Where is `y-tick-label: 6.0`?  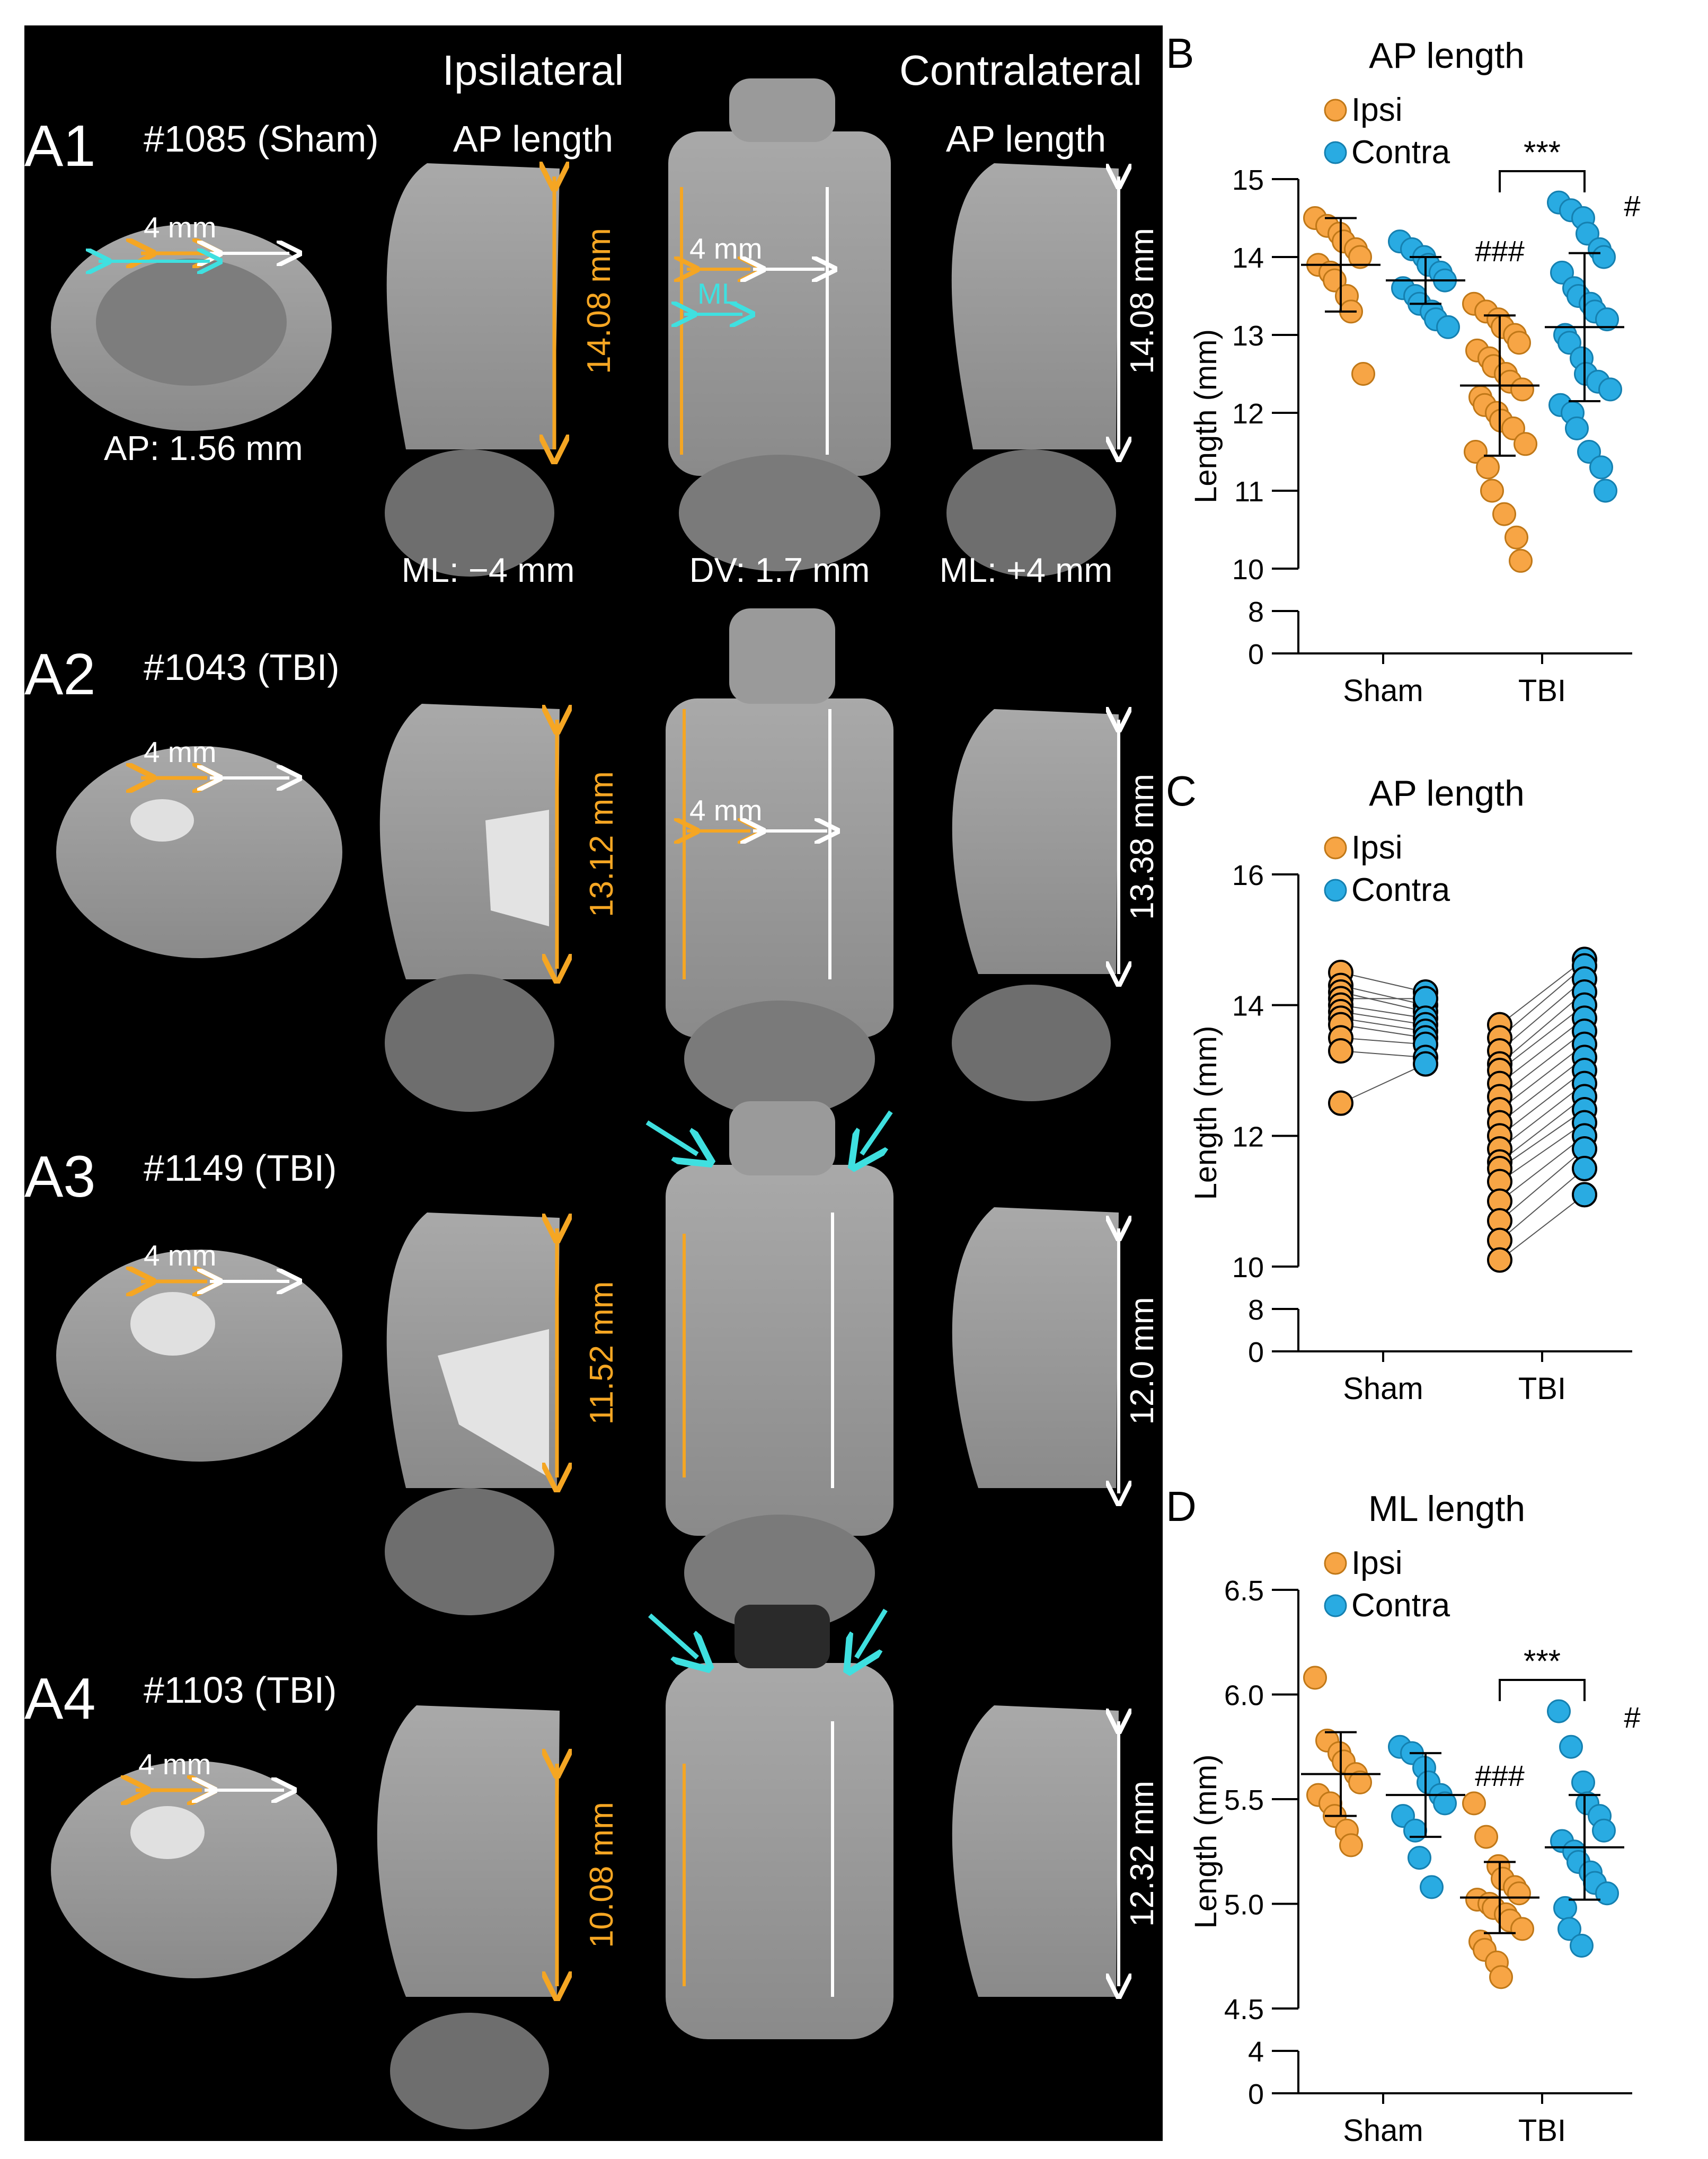
y-tick-label: 6.0 is located at coordinates (1244, 1696).